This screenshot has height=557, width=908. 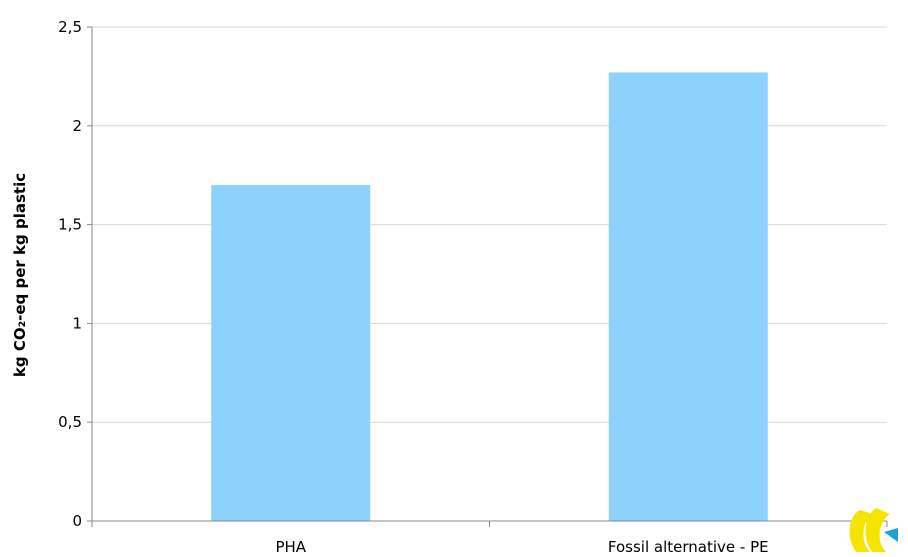 I want to click on x-tick-labels: PHA Fossil alternative - PE, so click(x=521, y=547).